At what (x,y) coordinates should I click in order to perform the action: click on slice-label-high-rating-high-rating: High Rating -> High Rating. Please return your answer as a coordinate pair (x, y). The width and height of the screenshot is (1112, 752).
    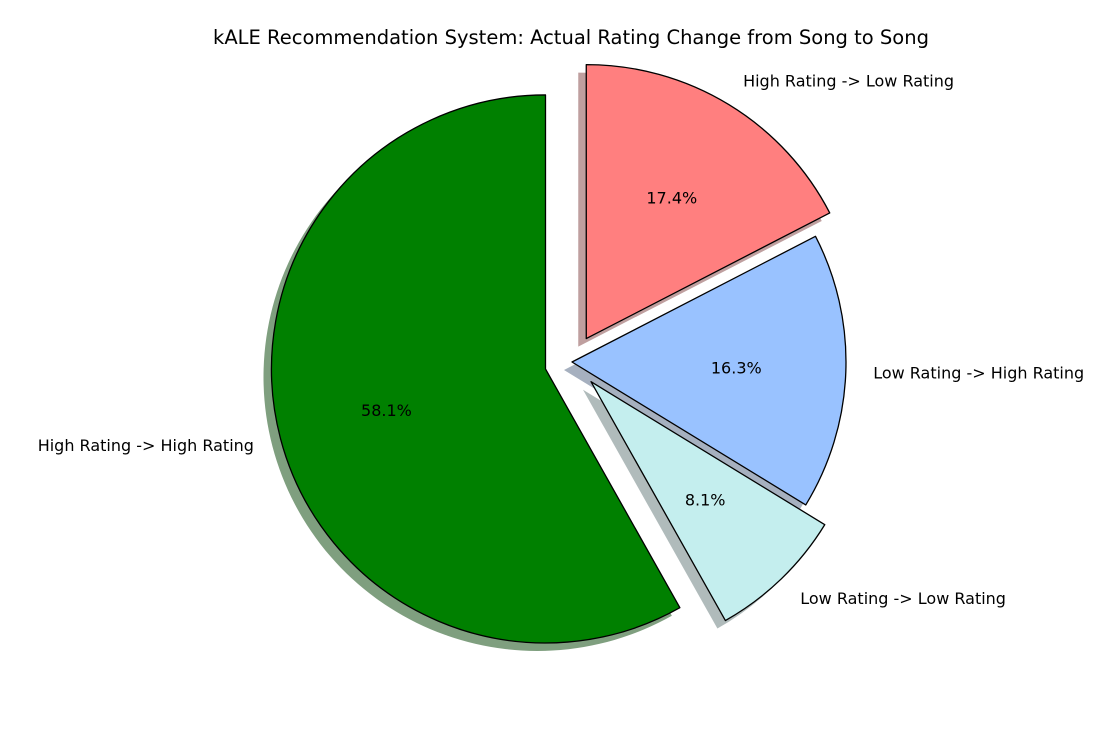
    Looking at the image, I should click on (146, 445).